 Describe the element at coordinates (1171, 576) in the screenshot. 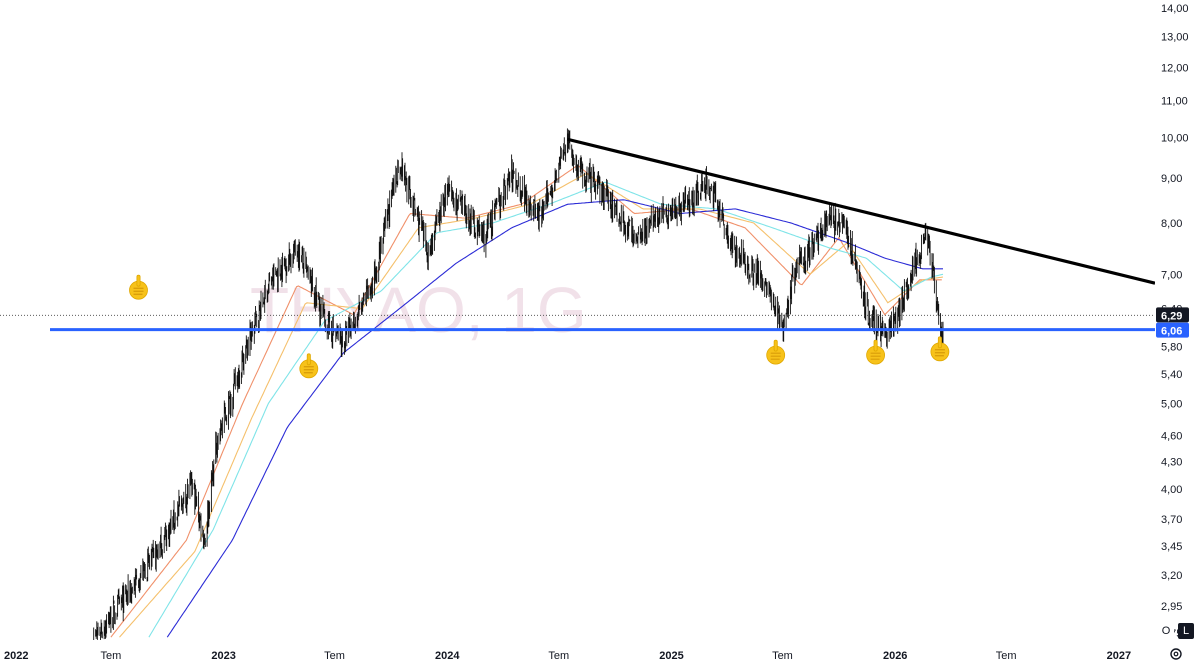

I see `y-tick-label: 3,20` at that location.